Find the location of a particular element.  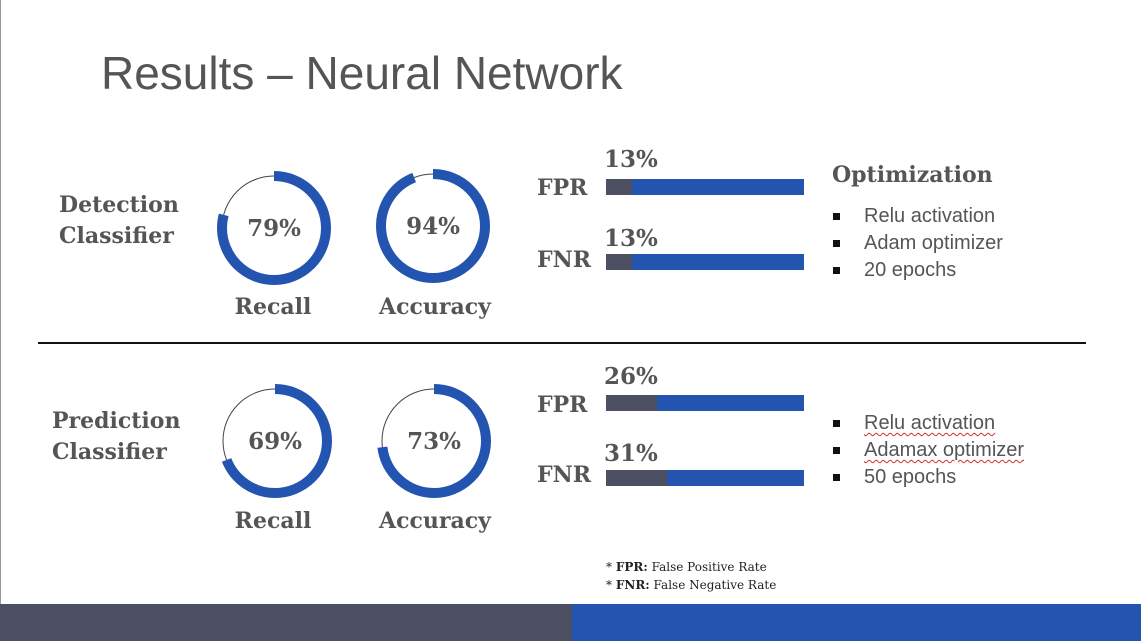

prediction-recall-donut: 69% is located at coordinates (275, 443).